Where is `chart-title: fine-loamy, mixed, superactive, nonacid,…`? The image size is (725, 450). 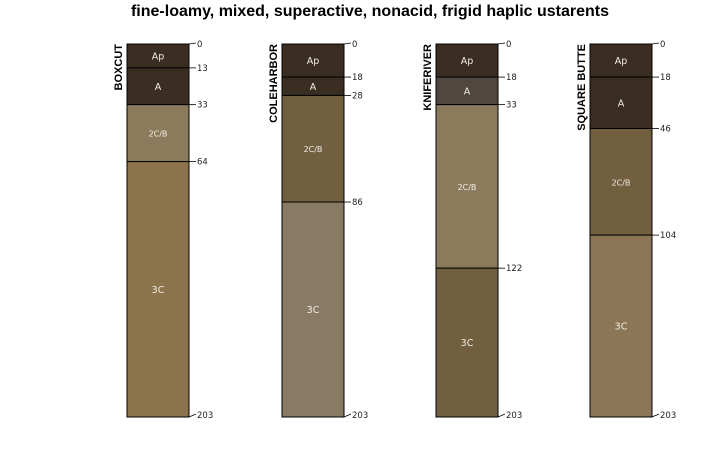 chart-title: fine-loamy, mixed, superactive, nonacid,… is located at coordinates (370, 11).